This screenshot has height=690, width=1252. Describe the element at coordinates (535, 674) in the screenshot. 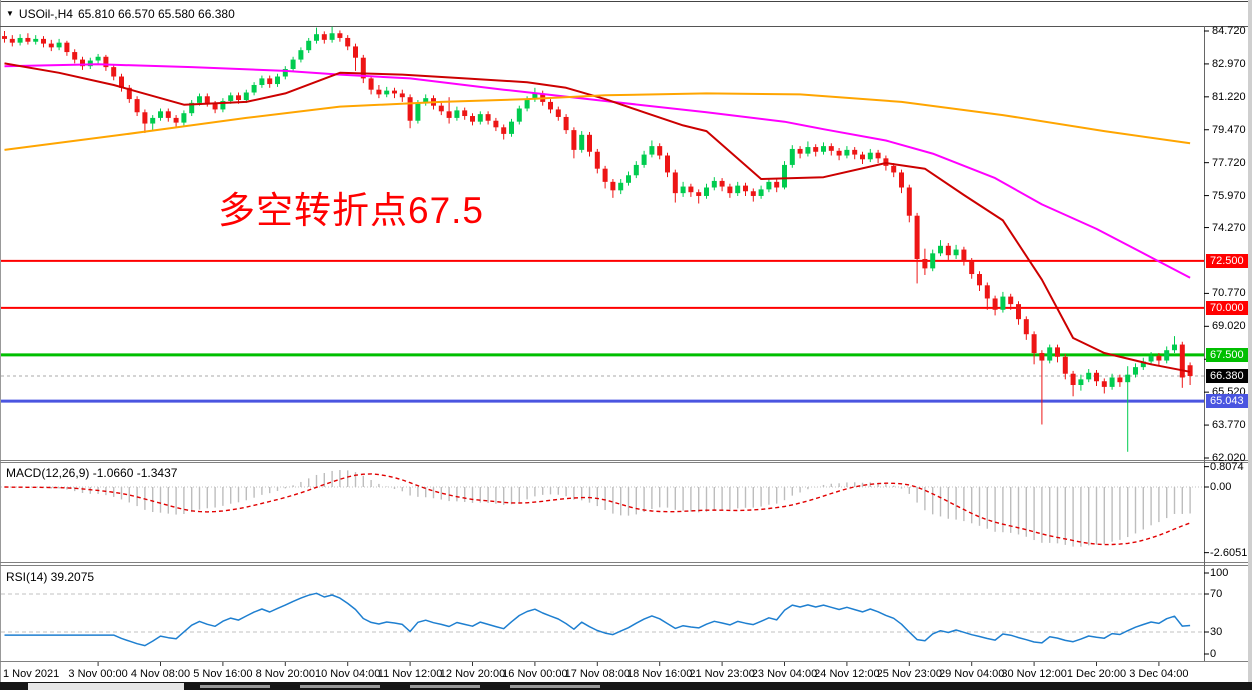

I see `time-label: 16 Nov 00:00` at that location.